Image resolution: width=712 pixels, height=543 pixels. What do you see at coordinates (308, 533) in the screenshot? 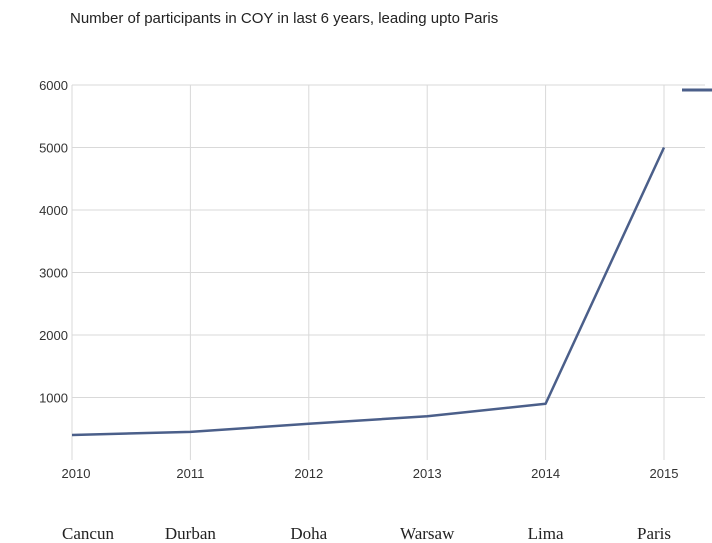
I see `category-label: Doha` at bounding box center [308, 533].